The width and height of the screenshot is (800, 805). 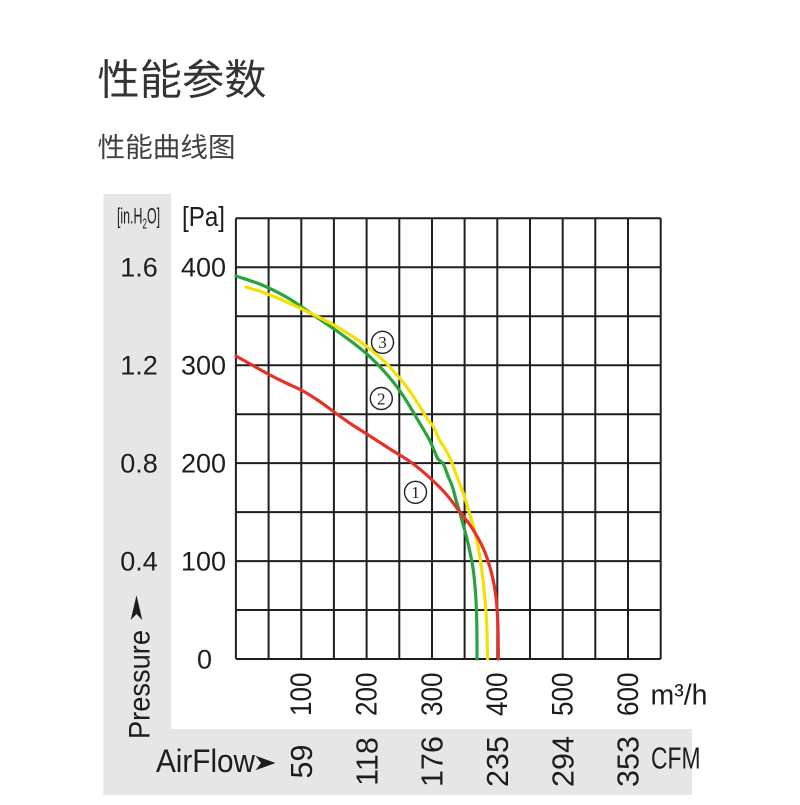 I want to click on svg-text: 0, so click(x=204, y=659).